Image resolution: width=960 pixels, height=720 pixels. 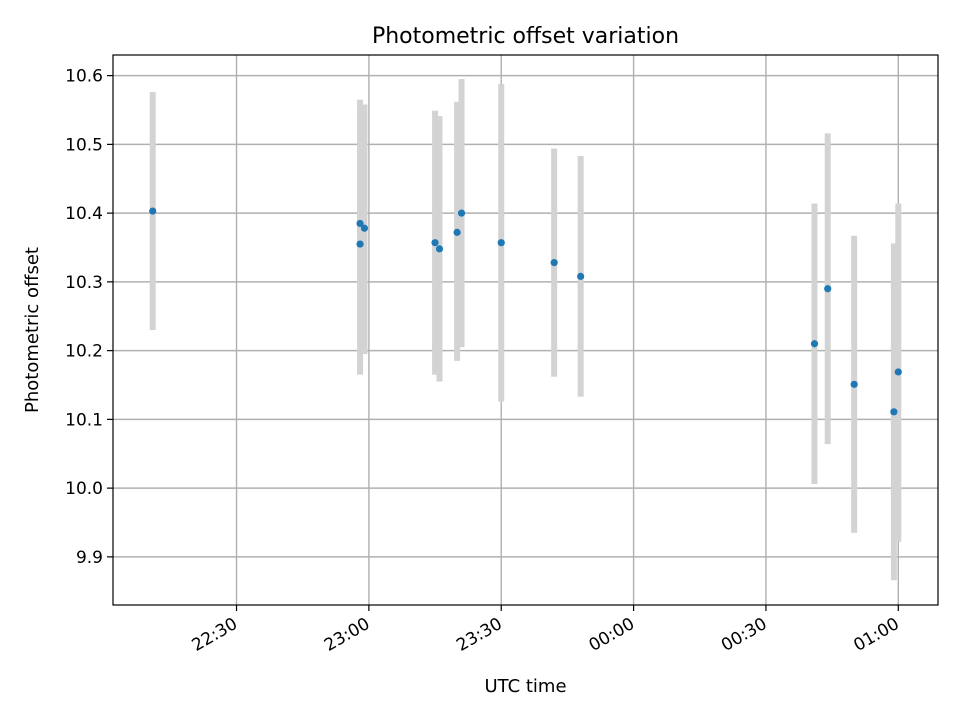 I want to click on y-tick-label: 10.3, so click(x=84, y=283).